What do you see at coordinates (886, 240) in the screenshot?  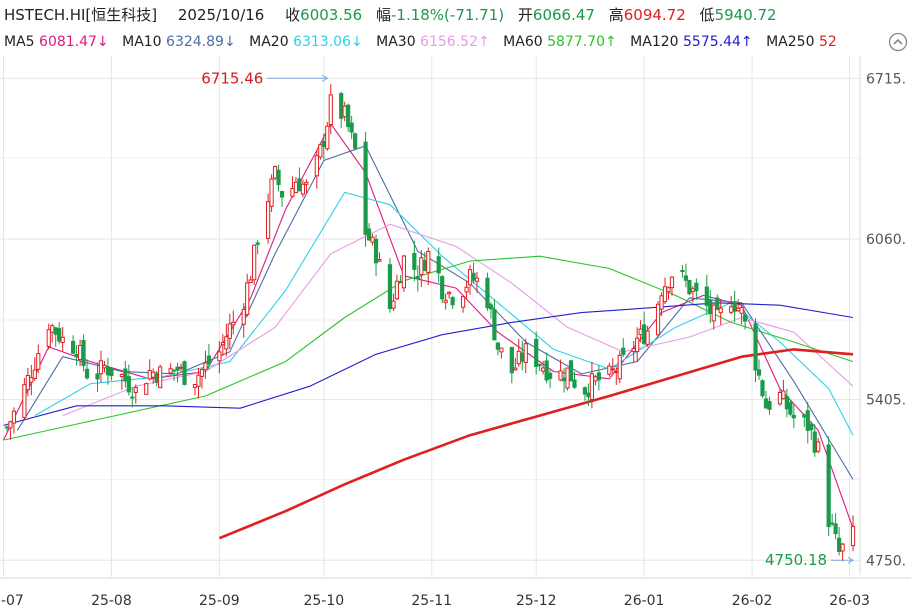 I see `y-tick-label: 6060.` at bounding box center [886, 240].